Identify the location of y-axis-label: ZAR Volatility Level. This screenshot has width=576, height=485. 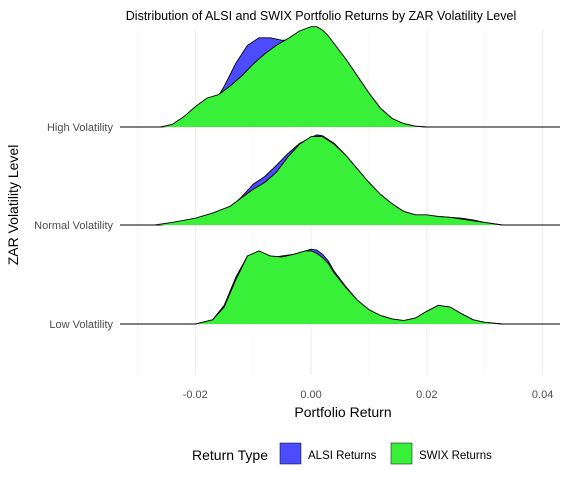
(13, 205).